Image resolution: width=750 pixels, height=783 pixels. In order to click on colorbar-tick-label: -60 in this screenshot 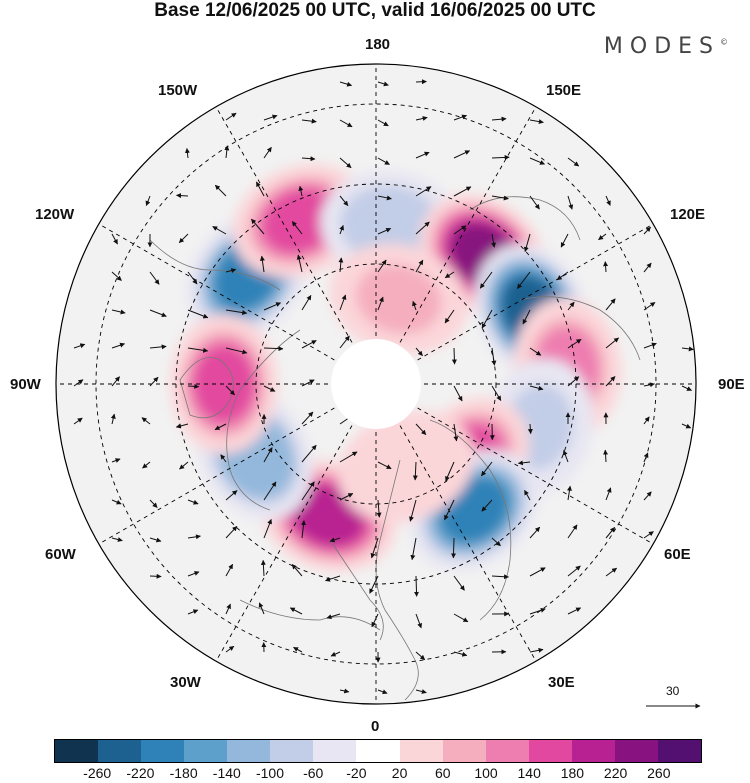, I will do `click(313, 773)`.